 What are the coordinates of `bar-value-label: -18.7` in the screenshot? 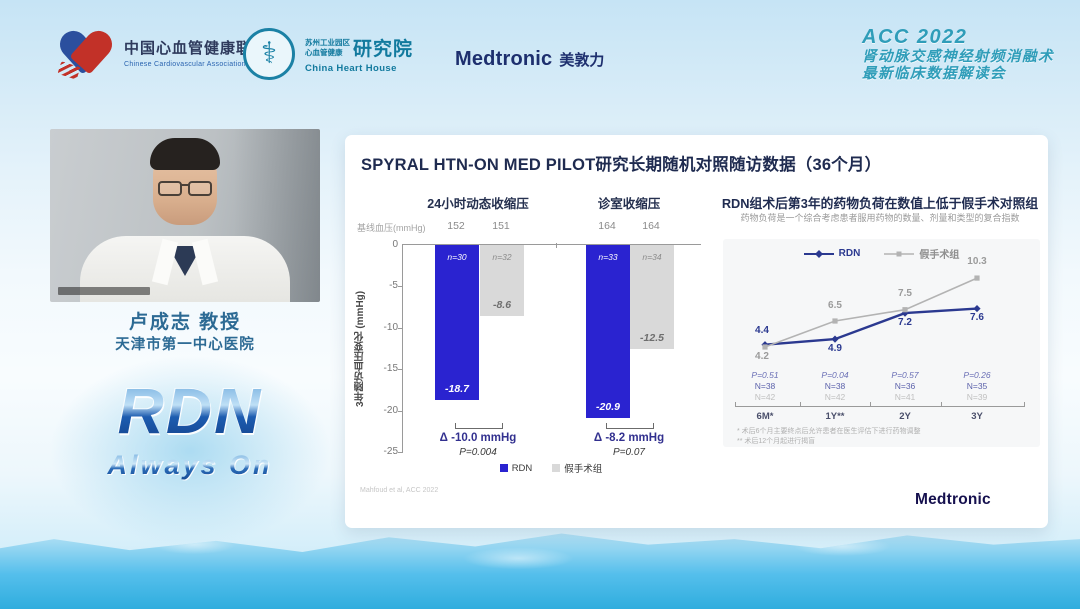 It's located at (457, 388).